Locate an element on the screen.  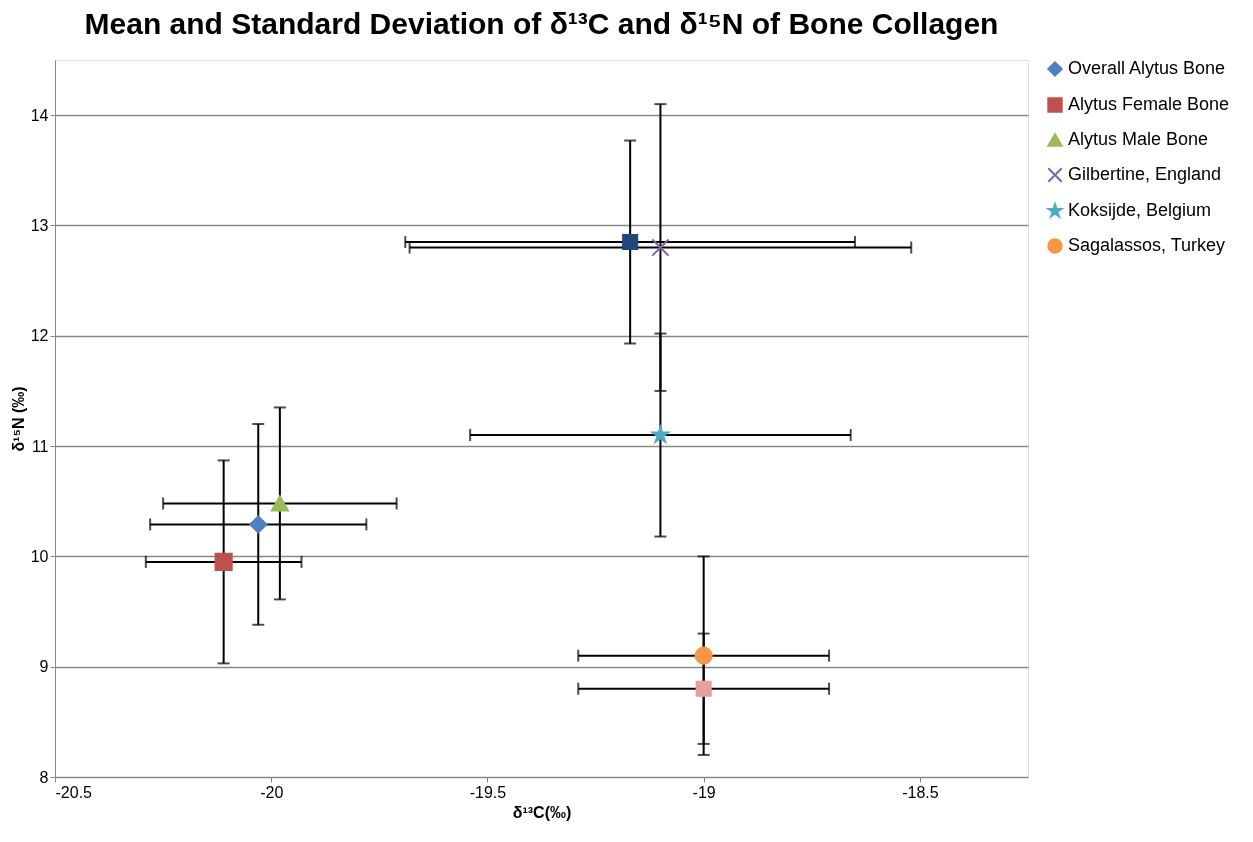
y-tick-label: 14 is located at coordinates (39, 115).